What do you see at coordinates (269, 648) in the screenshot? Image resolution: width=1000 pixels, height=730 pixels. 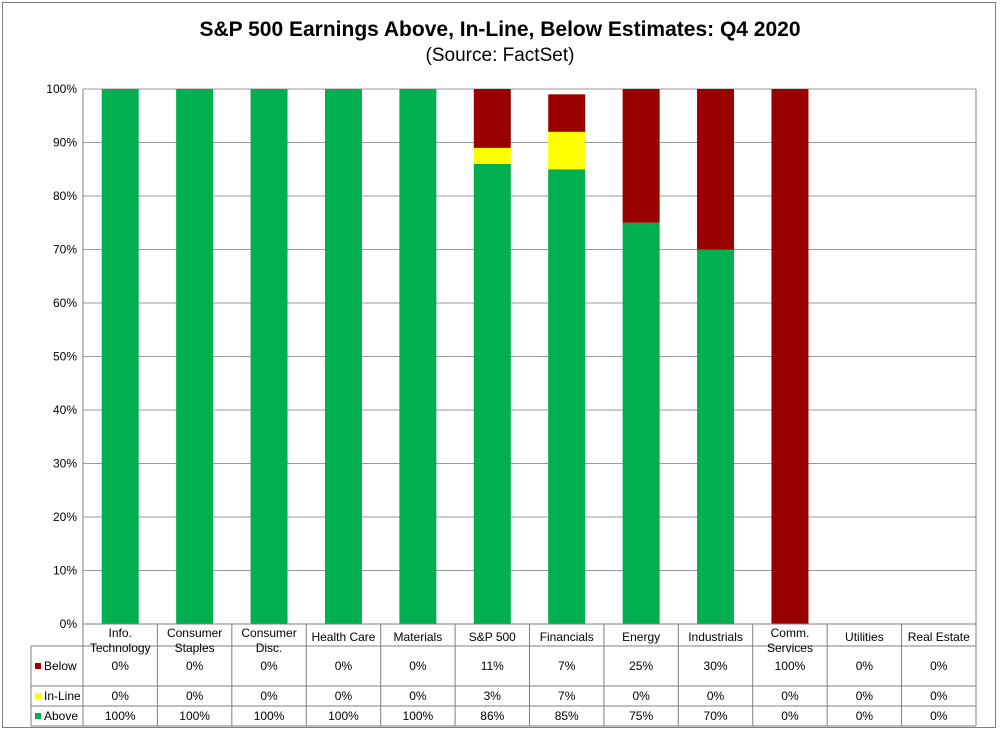 I see `category-label: Disc.` at bounding box center [269, 648].